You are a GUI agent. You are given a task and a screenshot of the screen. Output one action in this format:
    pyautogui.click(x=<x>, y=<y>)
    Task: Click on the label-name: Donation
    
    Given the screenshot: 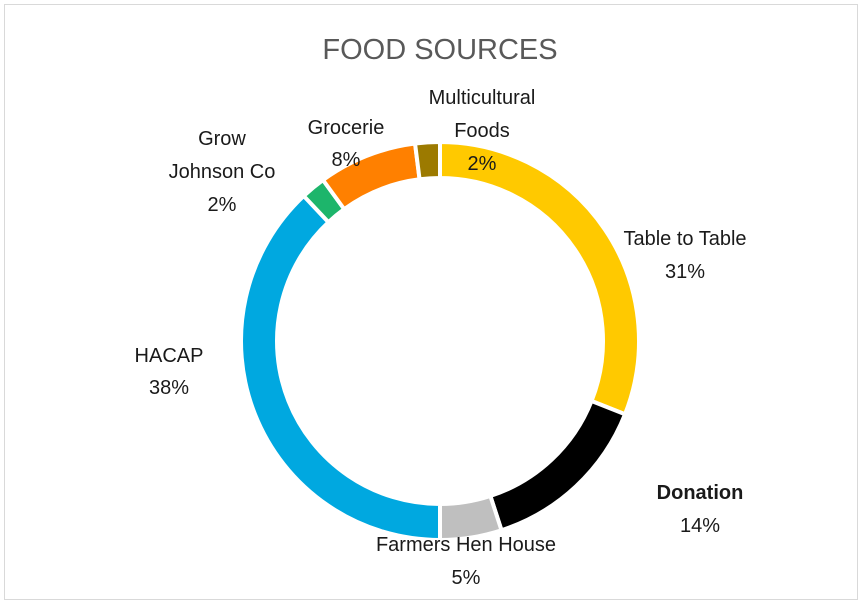 What is the action you would take?
    pyautogui.click(x=700, y=493)
    